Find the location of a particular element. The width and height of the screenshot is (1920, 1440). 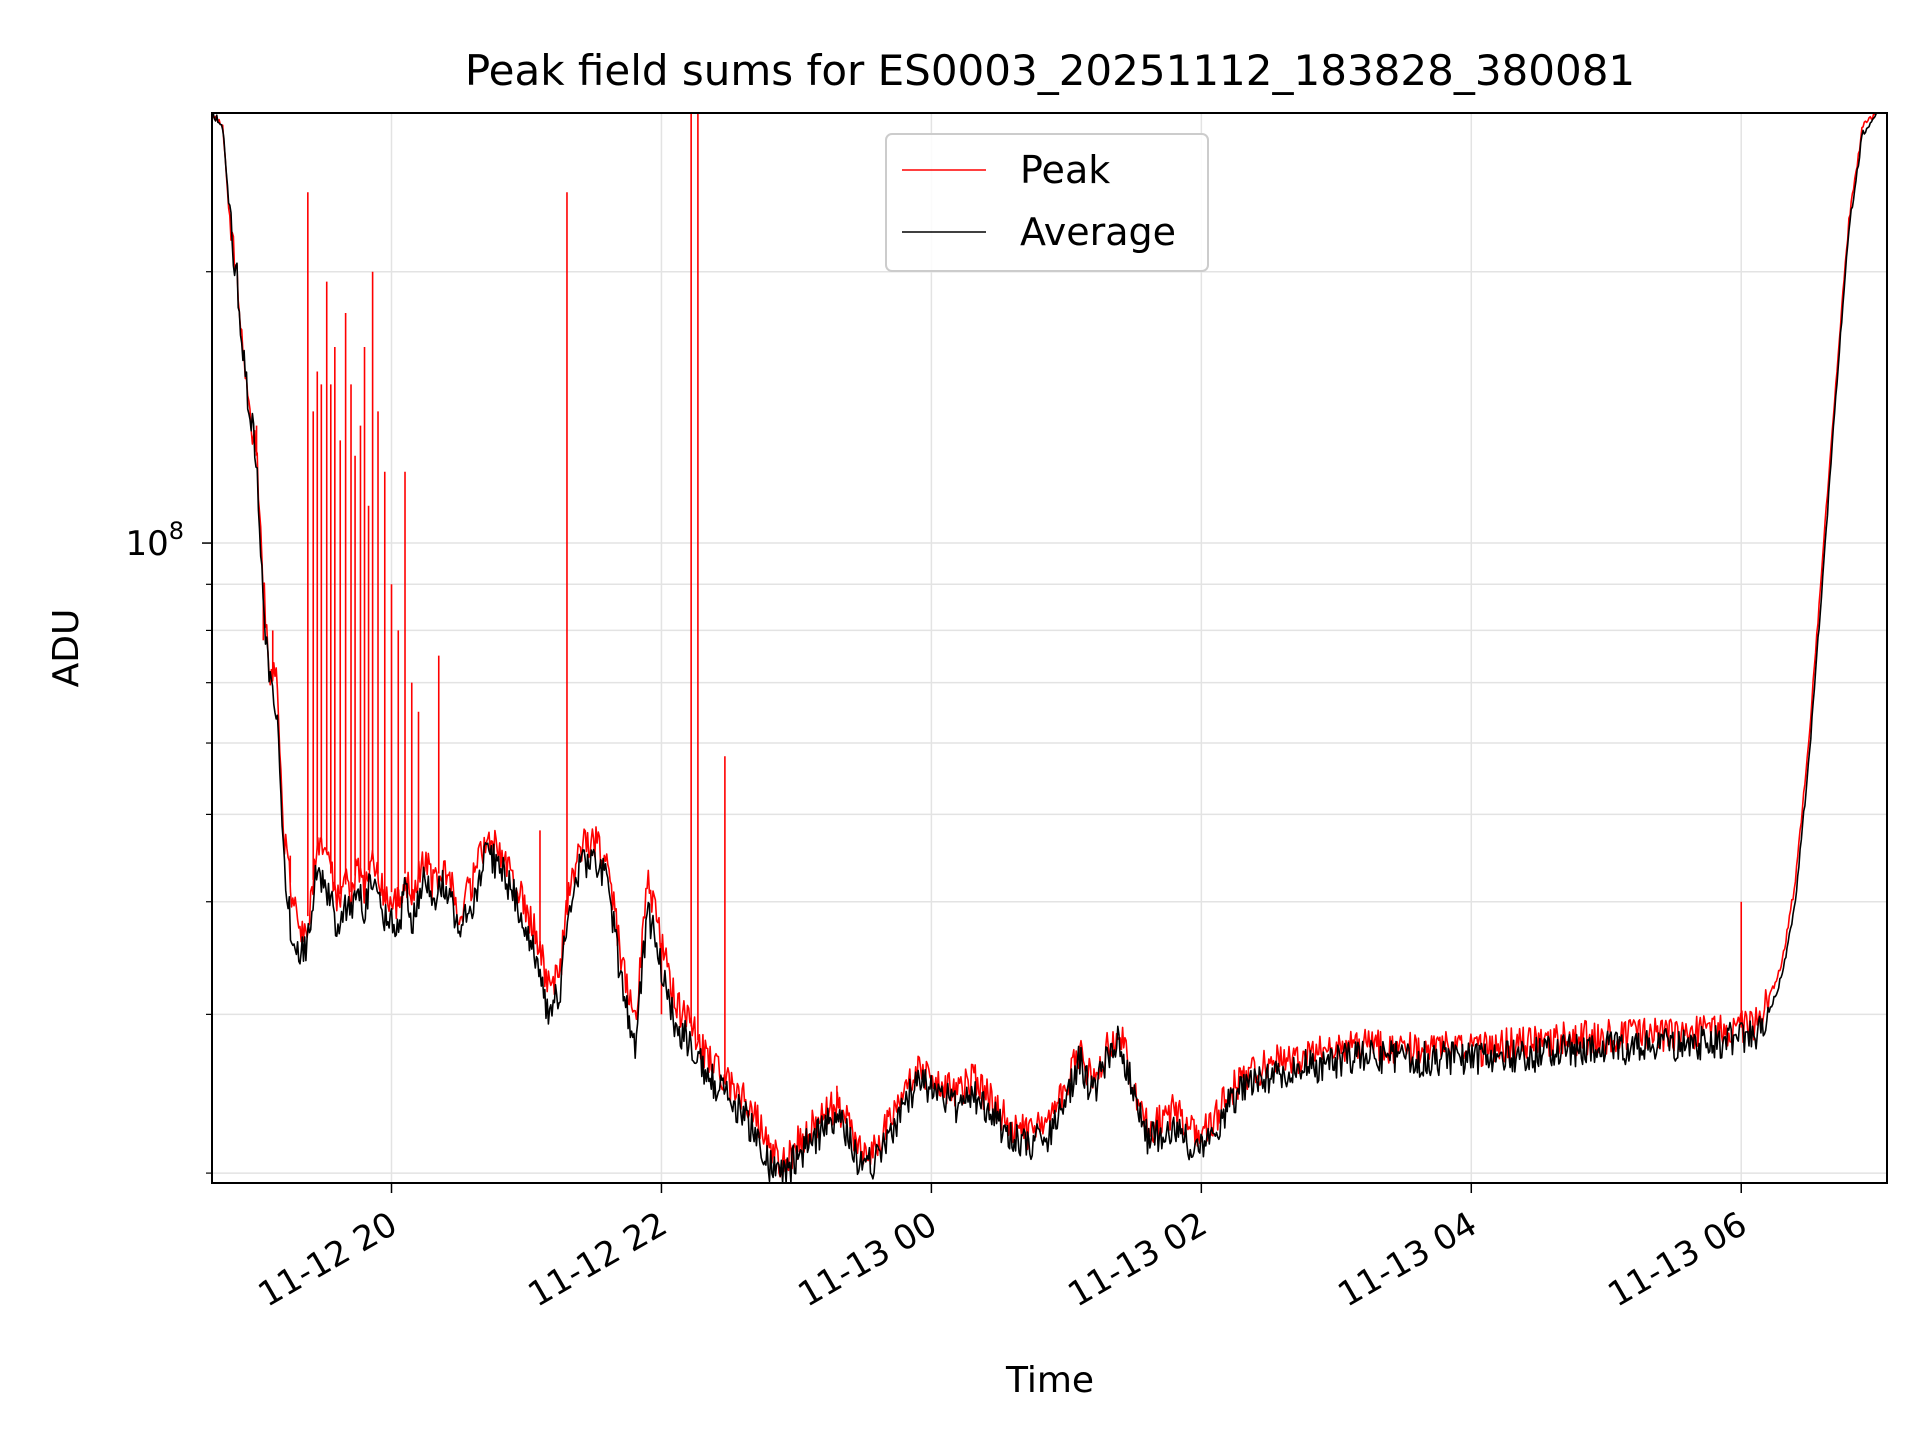

y-tick-label-exponent: 8 is located at coordinates (176, 531).